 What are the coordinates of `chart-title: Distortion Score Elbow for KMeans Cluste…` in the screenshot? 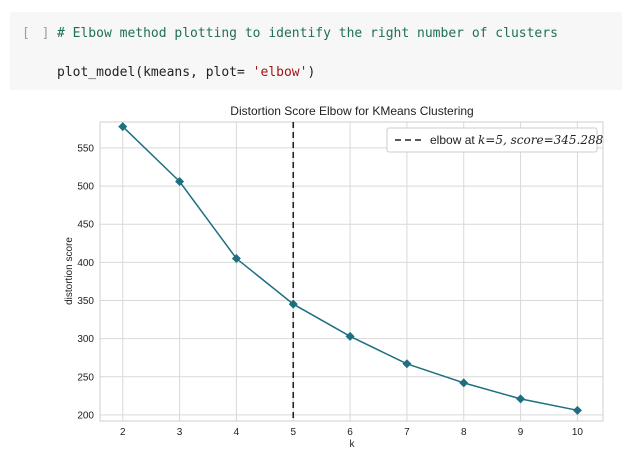 It's located at (351, 111).